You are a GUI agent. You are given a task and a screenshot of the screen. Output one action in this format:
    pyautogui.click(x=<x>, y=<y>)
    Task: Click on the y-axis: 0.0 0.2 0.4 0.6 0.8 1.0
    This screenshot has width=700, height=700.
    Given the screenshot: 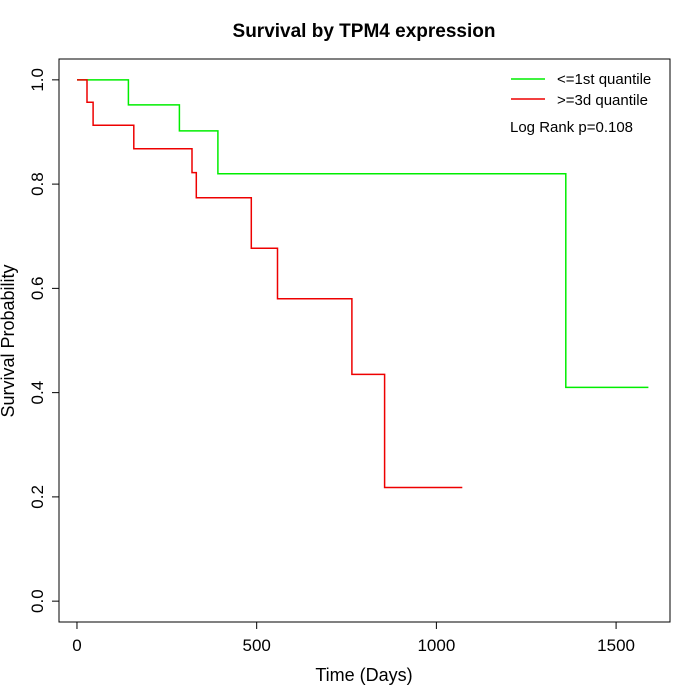 What is the action you would take?
    pyautogui.click(x=43, y=340)
    